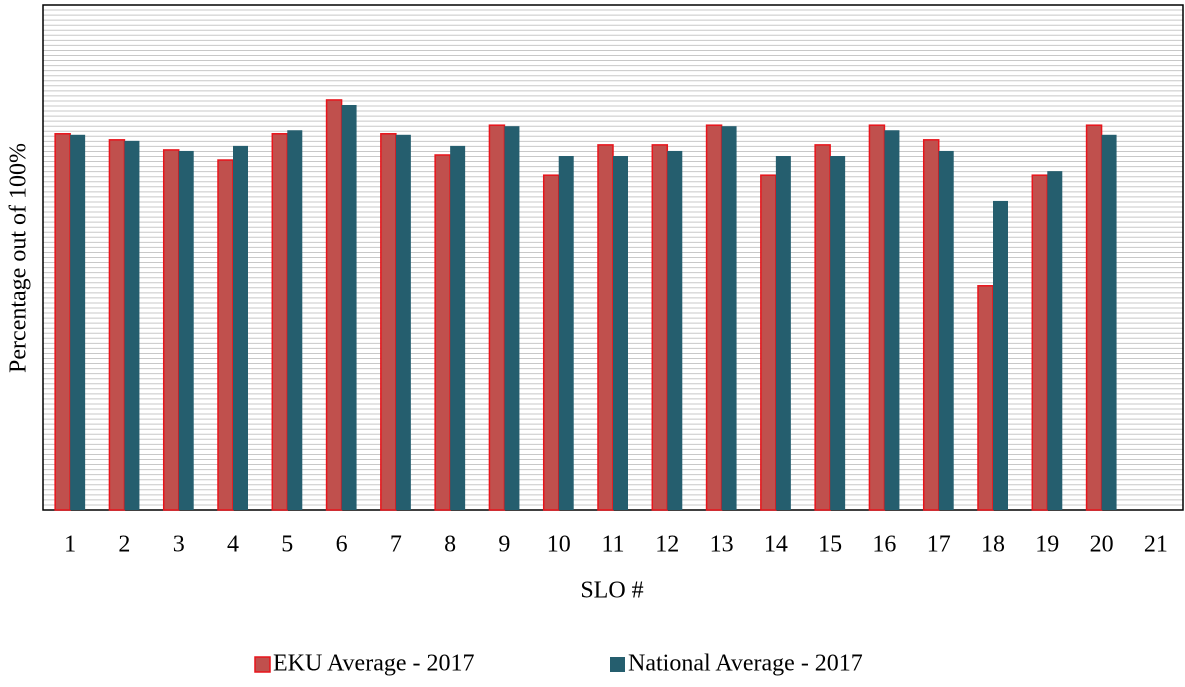  Describe the element at coordinates (611, 591) in the screenshot. I see `x-axis-label: SLO #` at that location.